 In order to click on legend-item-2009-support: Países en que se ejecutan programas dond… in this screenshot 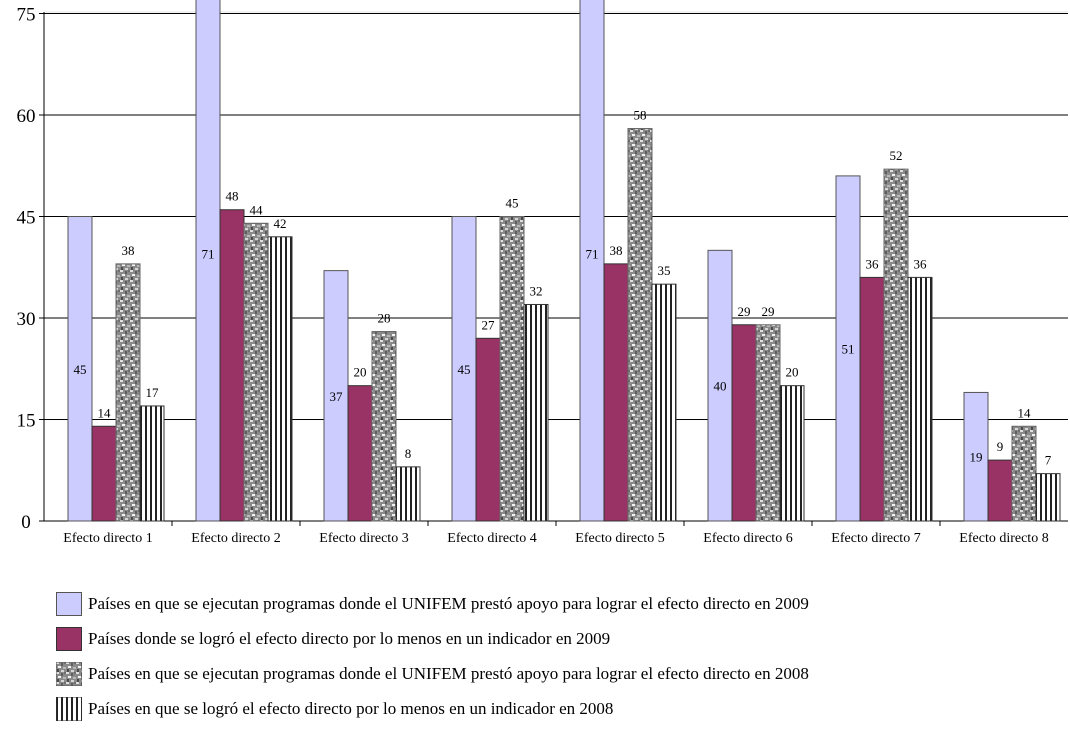, I will do `click(432, 604)`.